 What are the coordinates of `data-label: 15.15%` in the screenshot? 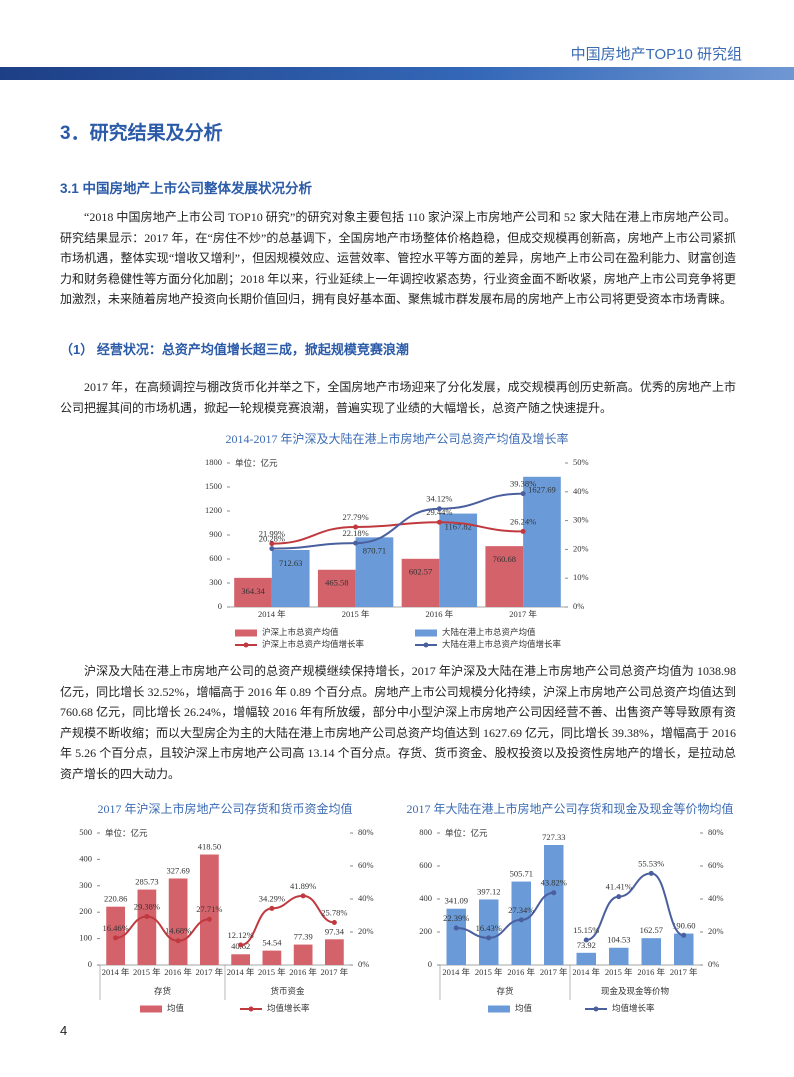 It's located at (586, 930).